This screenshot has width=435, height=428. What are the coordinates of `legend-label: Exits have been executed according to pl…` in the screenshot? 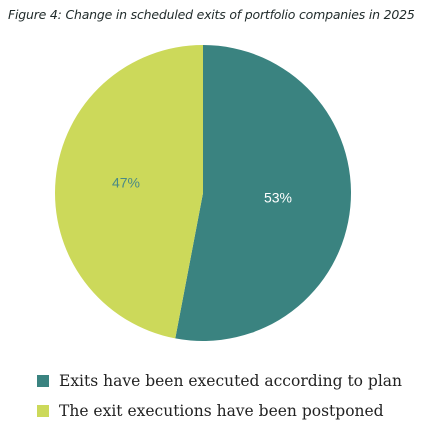 It's located at (231, 381).